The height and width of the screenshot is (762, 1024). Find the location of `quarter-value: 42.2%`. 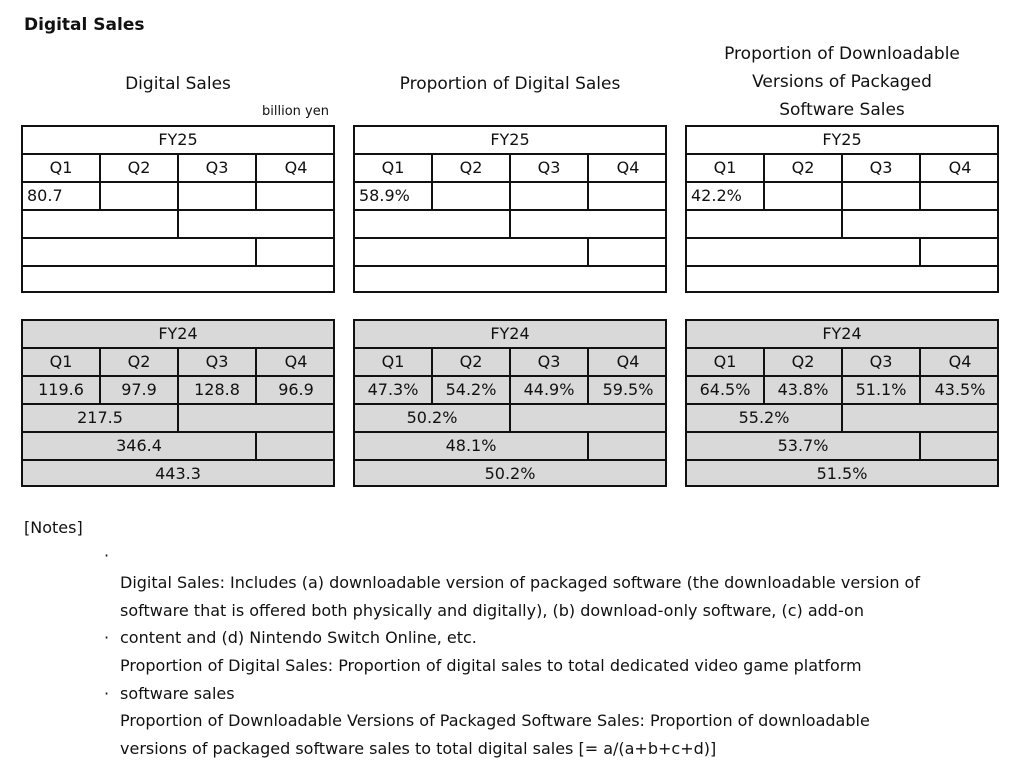

quarter-value: 42.2% is located at coordinates (716, 195).